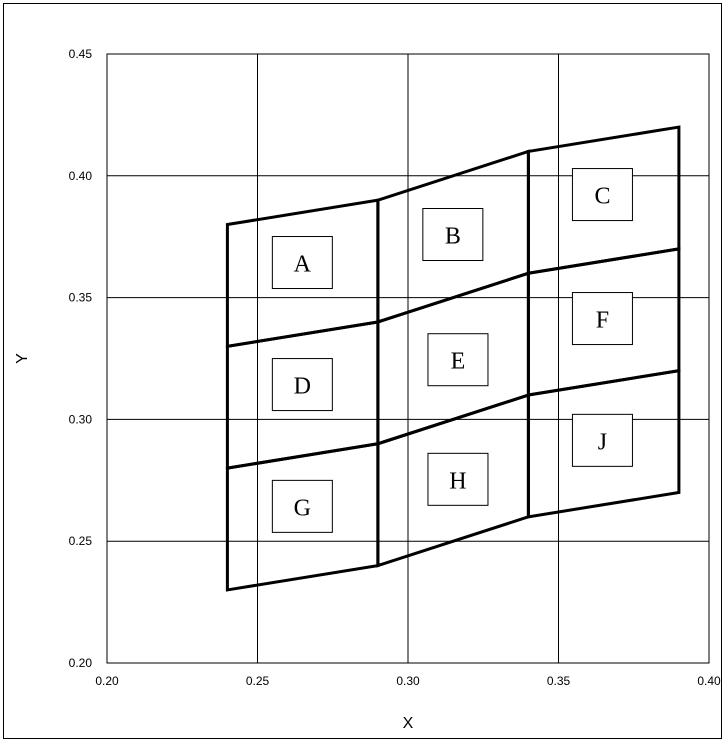  I want to click on region-label-b: B, so click(453, 237).